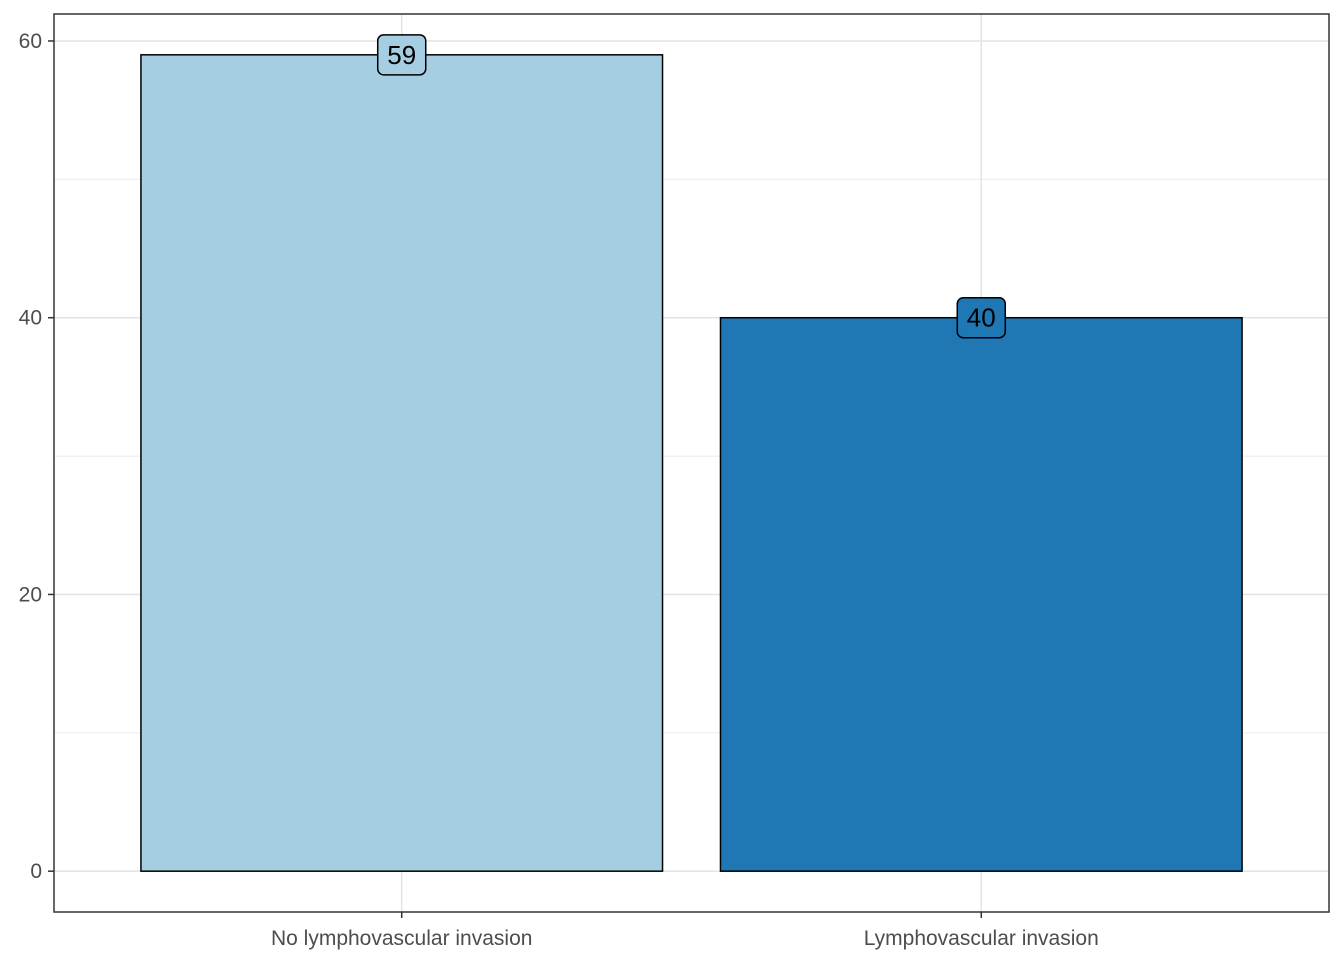 This screenshot has height=960, width=1344. I want to click on data-label: 40, so click(981, 318).